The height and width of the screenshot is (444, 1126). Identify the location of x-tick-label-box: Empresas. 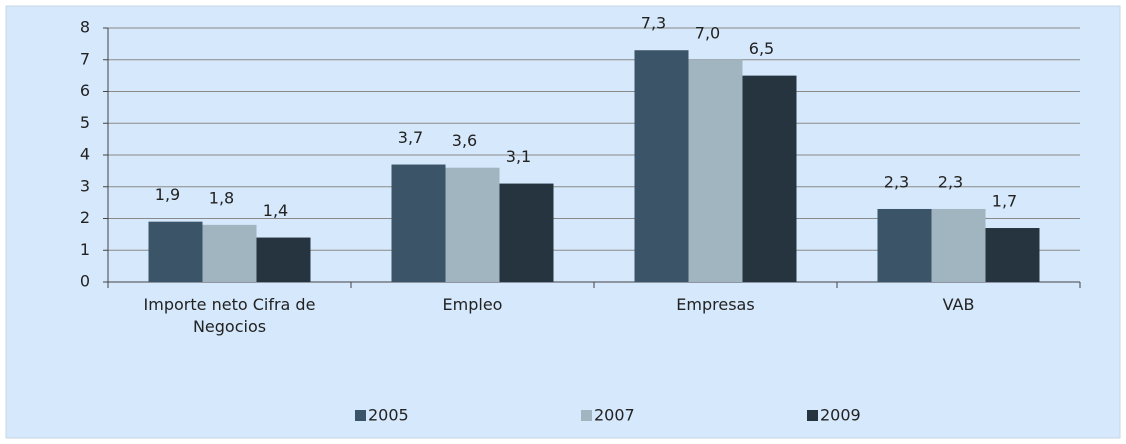
(715, 304).